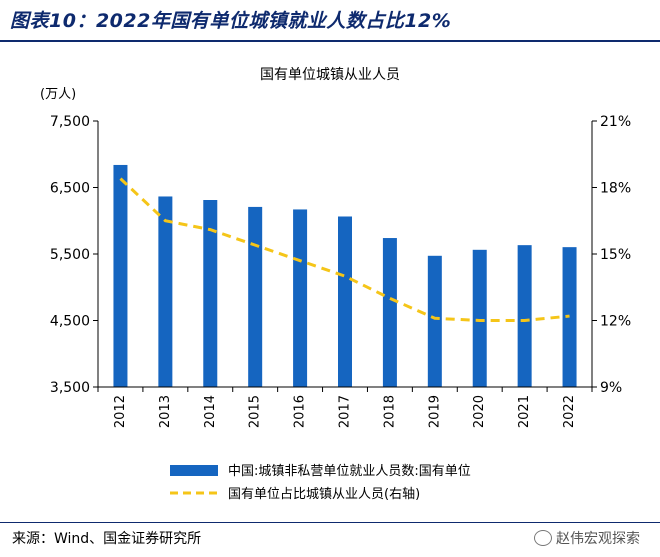 The image size is (660, 557). What do you see at coordinates (349, 471) in the screenshot?
I see `legend-bar-label: 中国:城镇非私营单位就业人员数:国有单位` at bounding box center [349, 471].